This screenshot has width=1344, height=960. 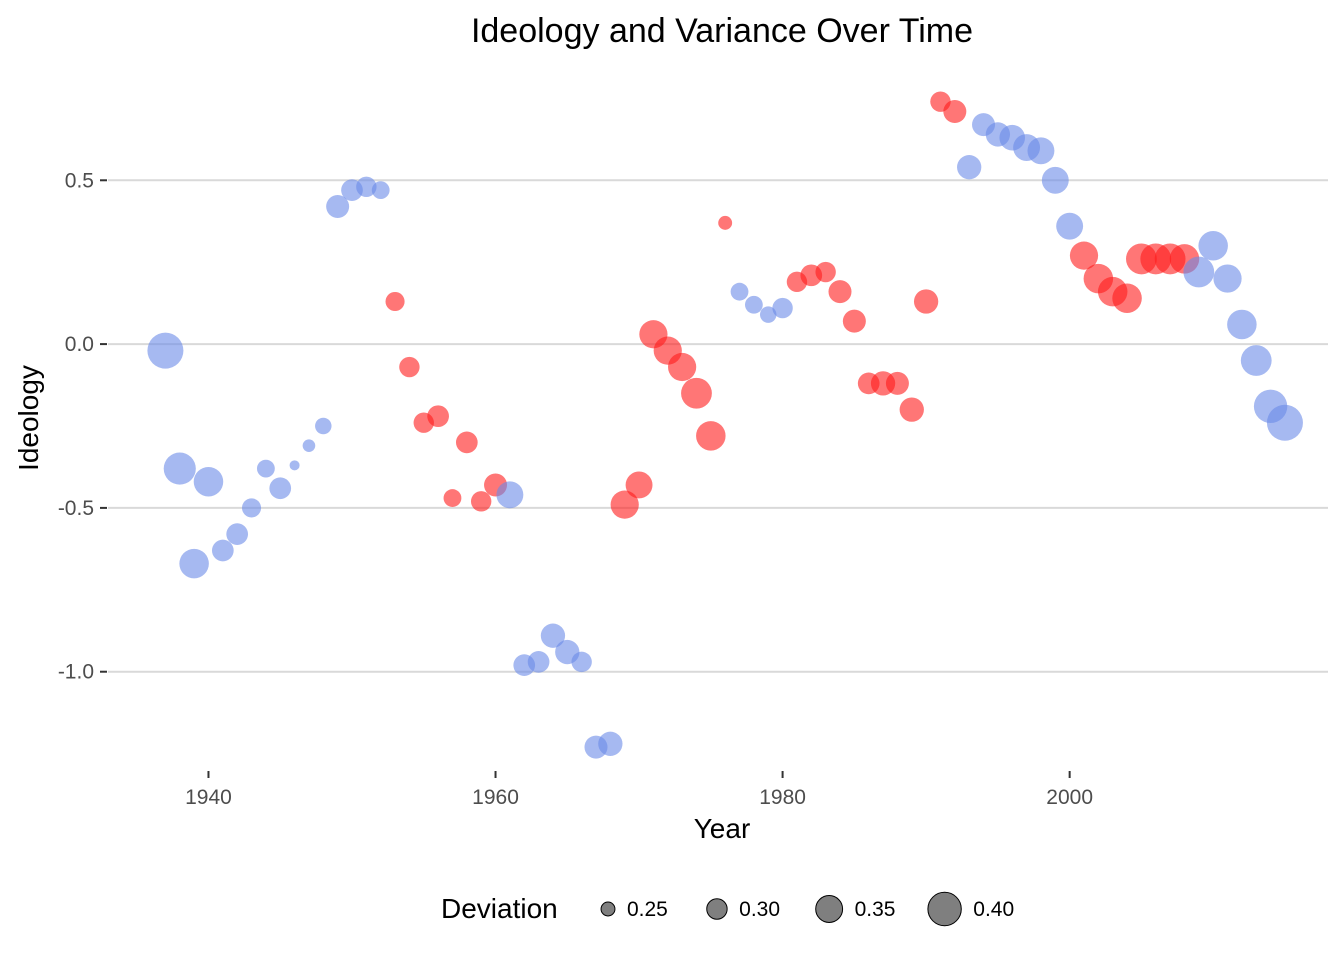 What do you see at coordinates (759, 909) in the screenshot?
I see `legend-label: 0.30` at bounding box center [759, 909].